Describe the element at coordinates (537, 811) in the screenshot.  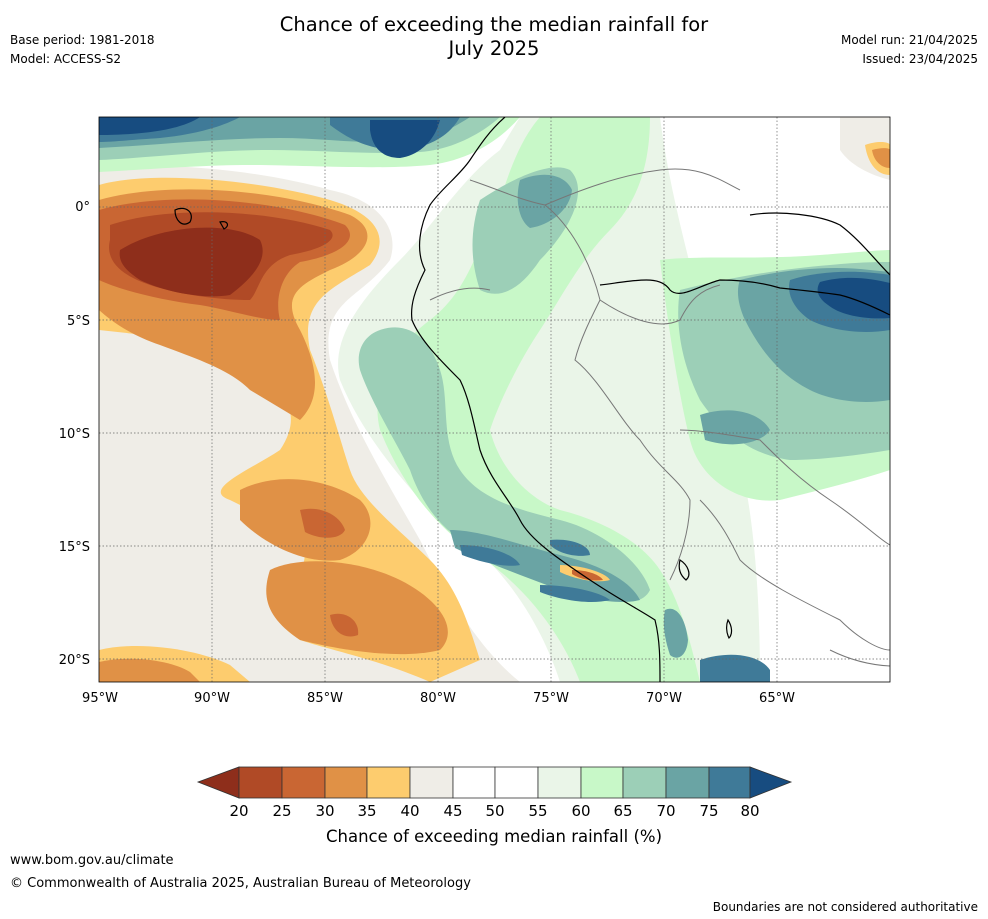
I see `colorbar-tick-label: 55` at that location.